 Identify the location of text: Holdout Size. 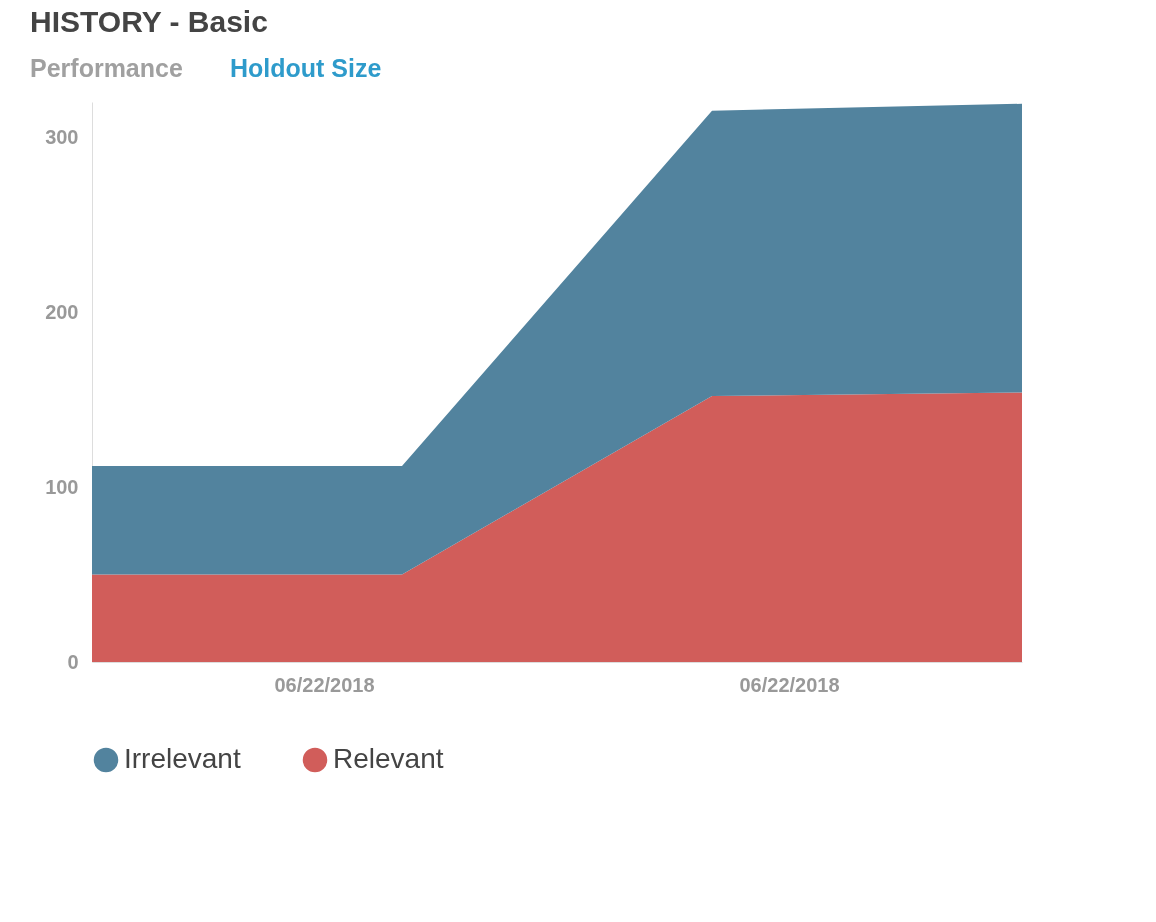
(306, 68).